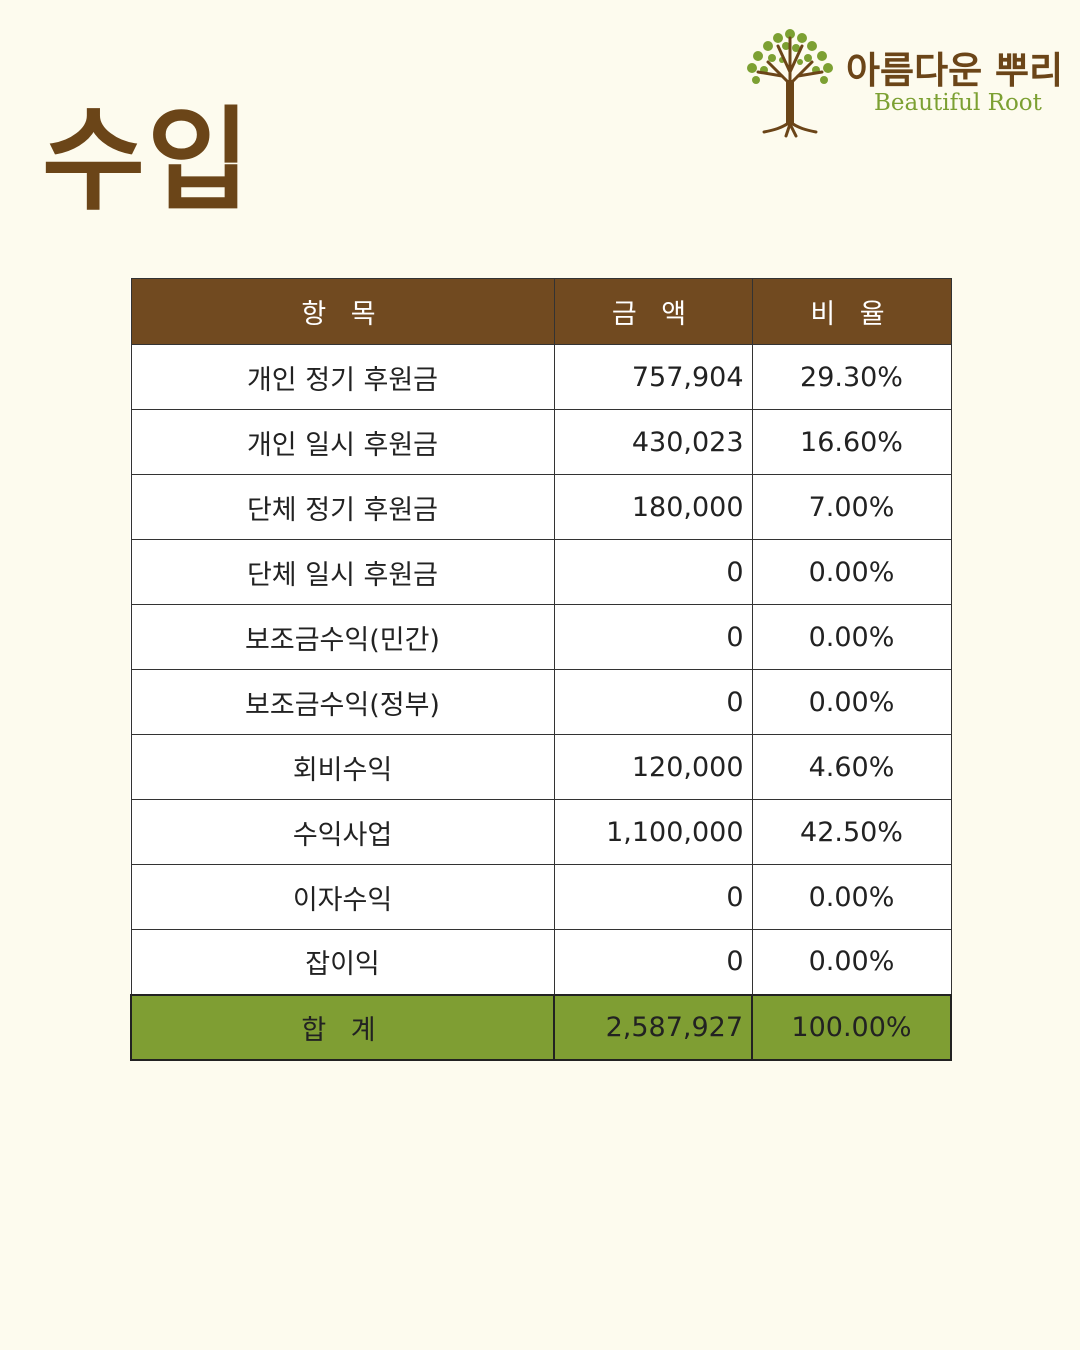 The image size is (1080, 1350). Describe the element at coordinates (342, 832) in the screenshot. I see `row-item: 수익사업` at that location.